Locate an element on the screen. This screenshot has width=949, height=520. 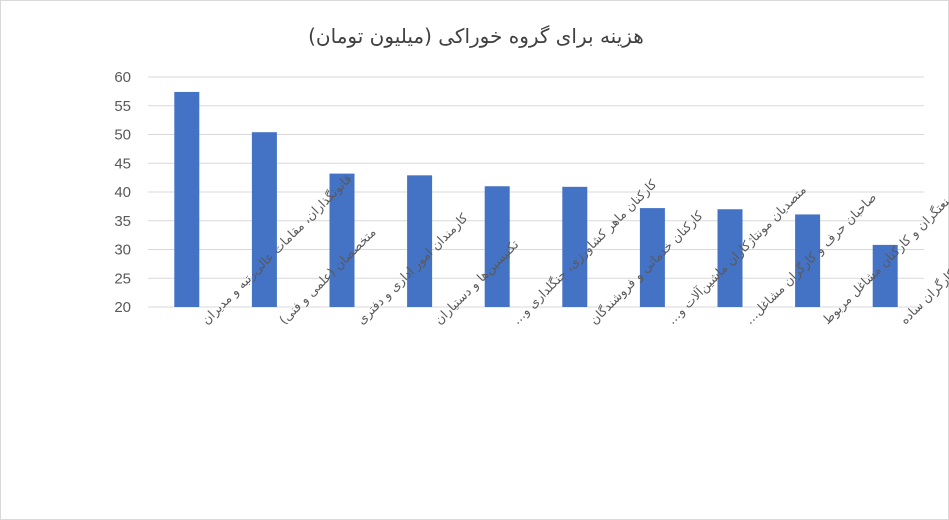
y-tick-label: 60 is located at coordinates (122, 77).